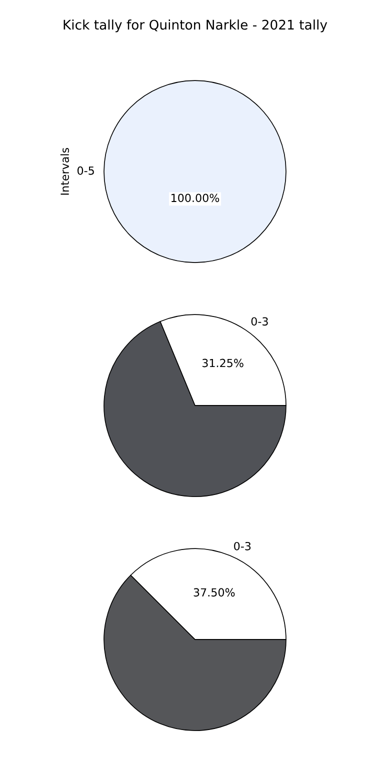 This screenshot has height=780, width=390. What do you see at coordinates (64, 171) in the screenshot?
I see `text: Intervals` at bounding box center [64, 171].